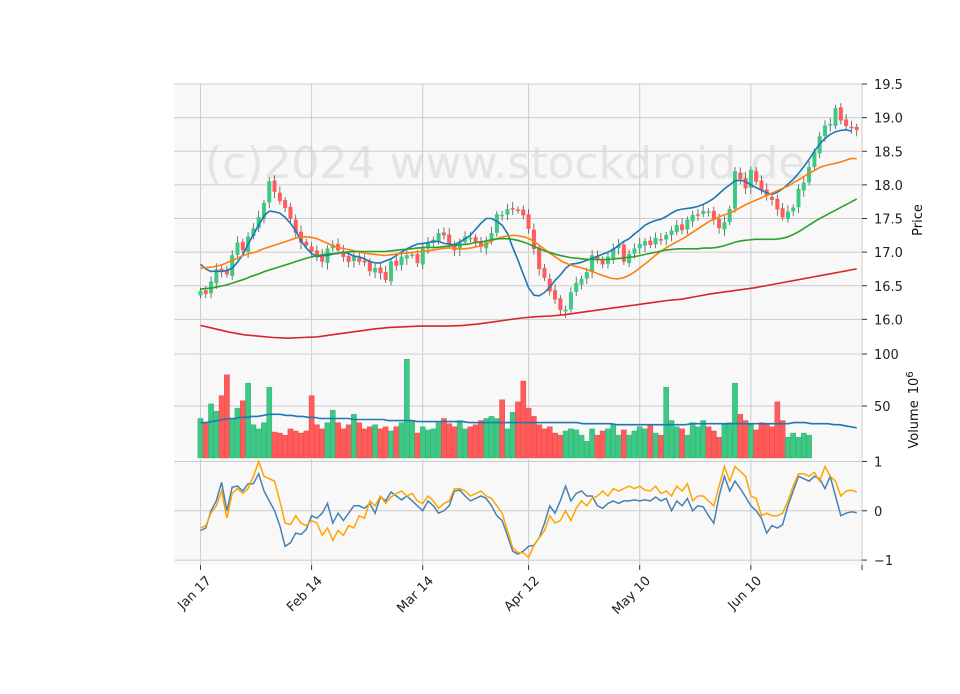  What do you see at coordinates (522, 594) in the screenshot?
I see `x-tick-label: Apr 12` at bounding box center [522, 594].